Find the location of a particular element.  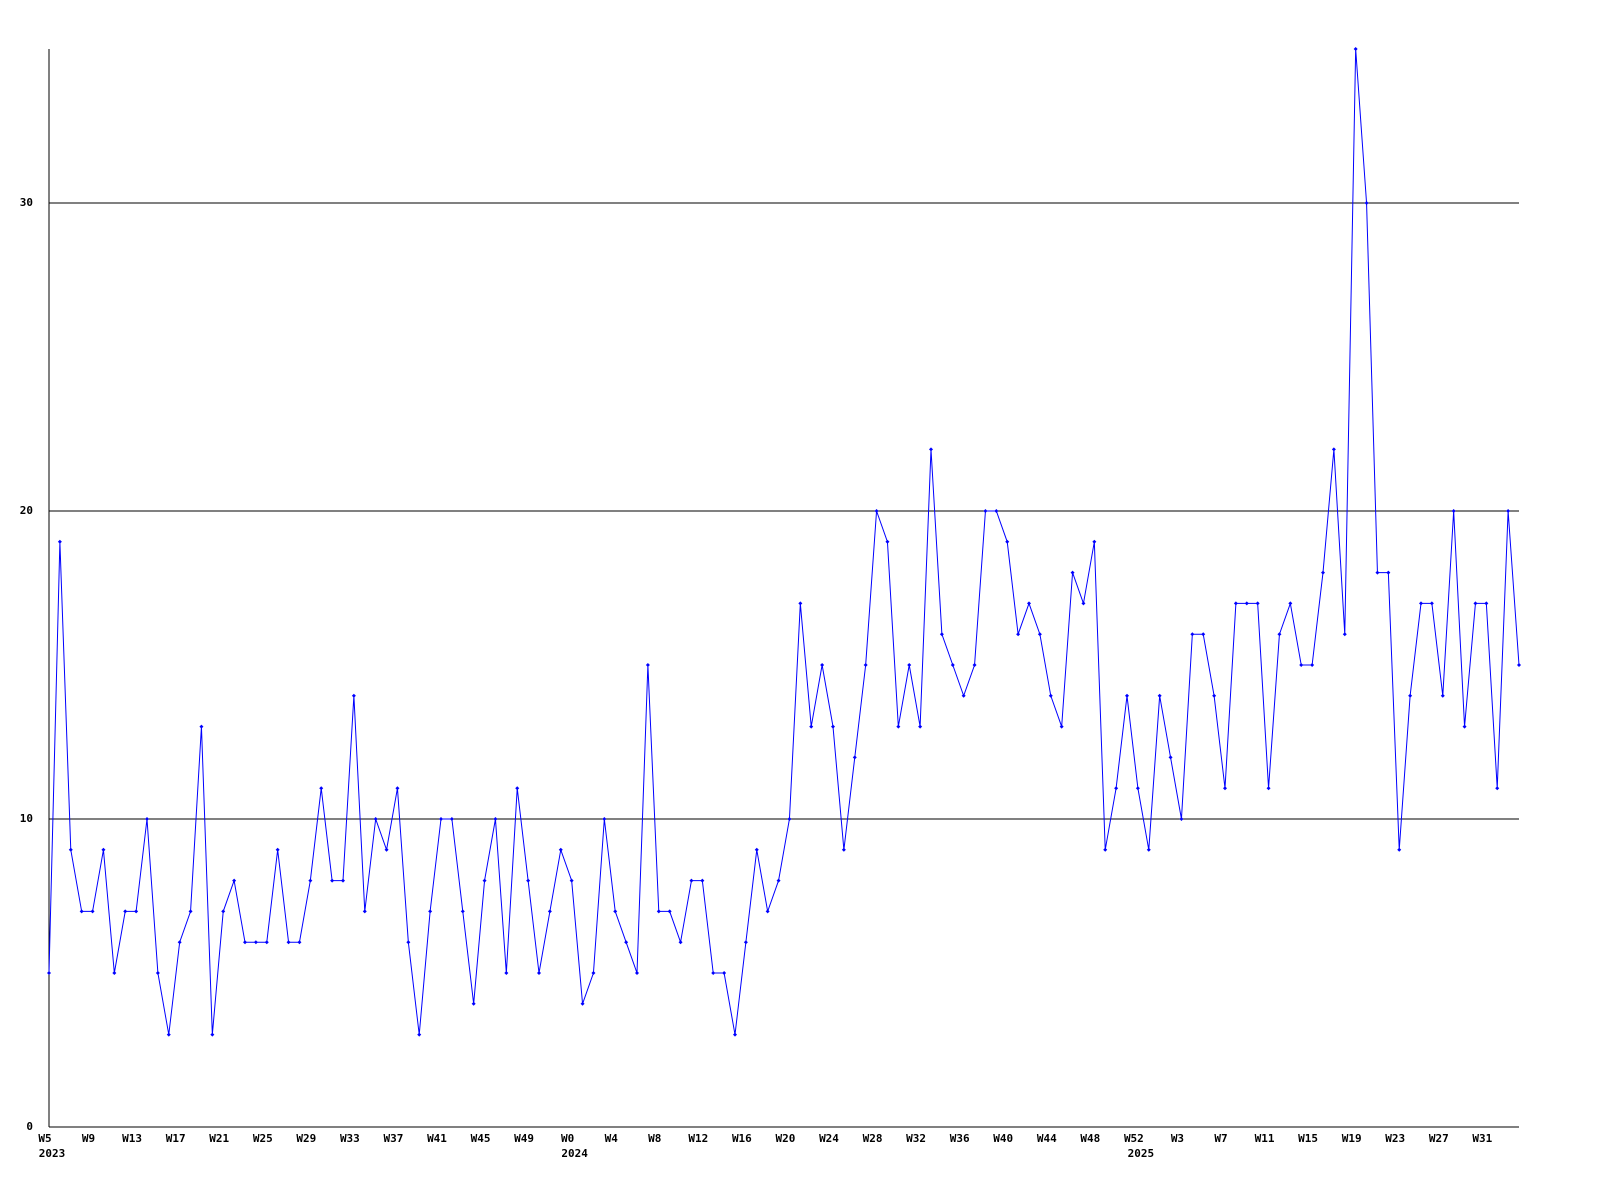

x-tick-label: W8 is located at coordinates (654, 1138).